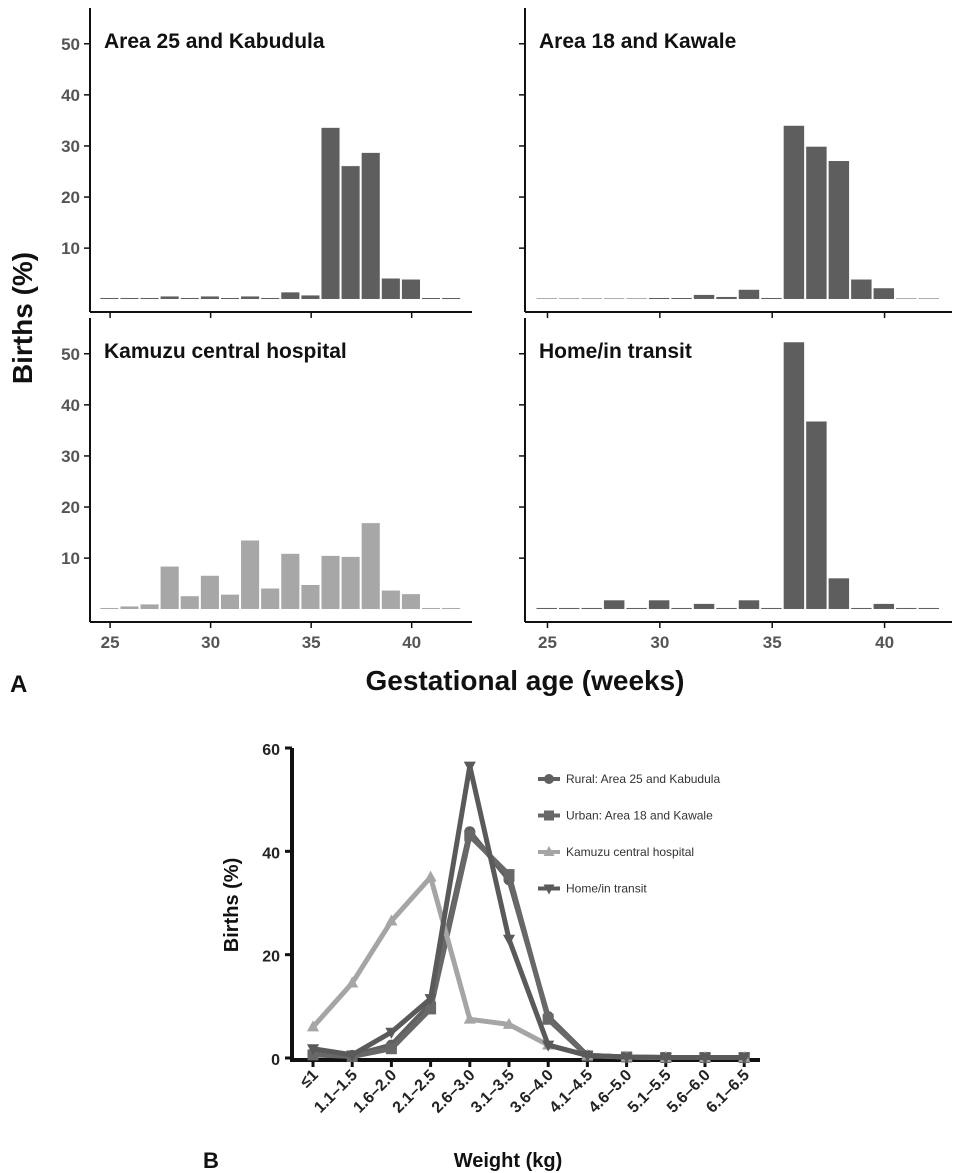 This screenshot has height=1173, width=958. I want to click on histogram-panel-4: 25 30 35 40 Home/in transit, so click(735, 485).